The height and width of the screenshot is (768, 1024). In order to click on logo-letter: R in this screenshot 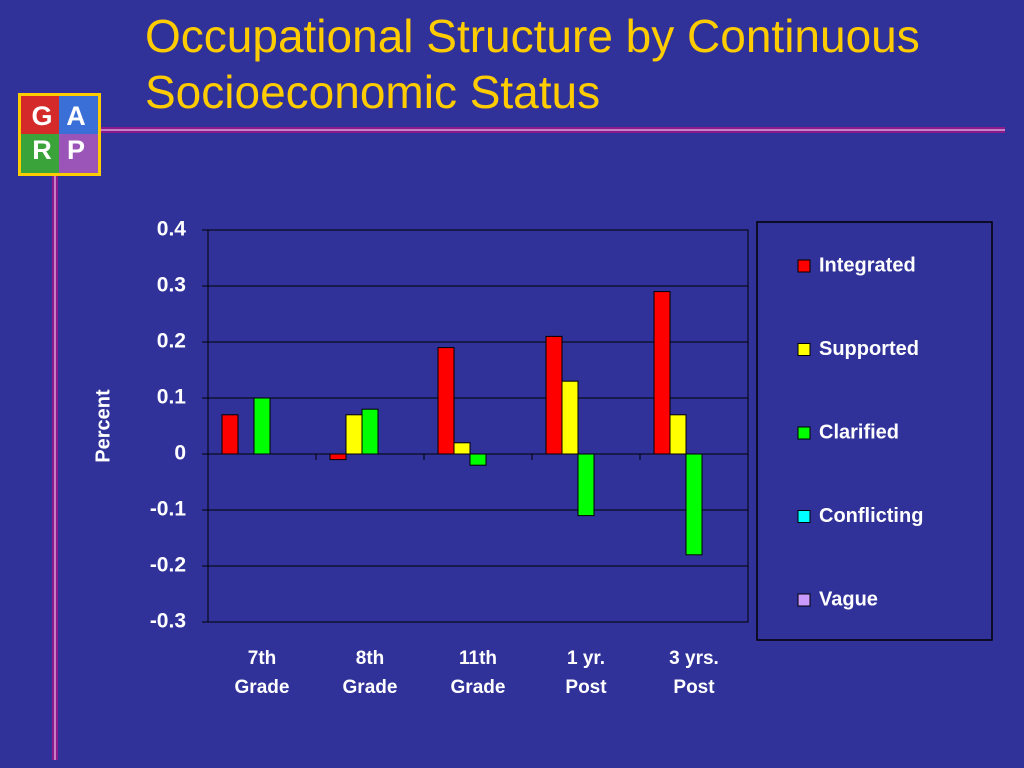, I will do `click(42, 150)`.